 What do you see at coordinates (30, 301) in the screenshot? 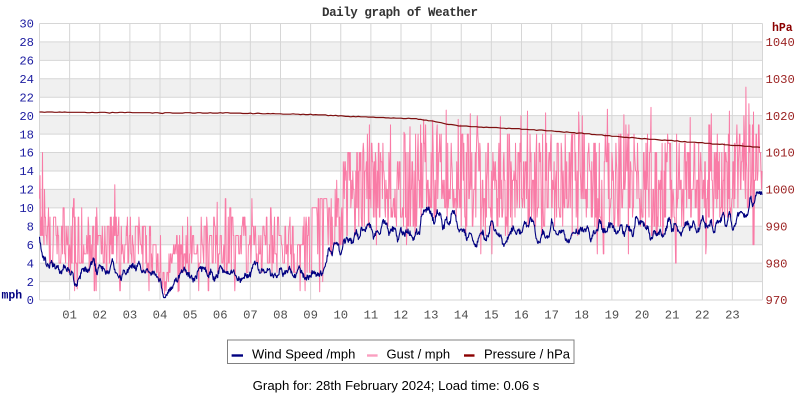
I see `svg-text: 0` at bounding box center [30, 301].